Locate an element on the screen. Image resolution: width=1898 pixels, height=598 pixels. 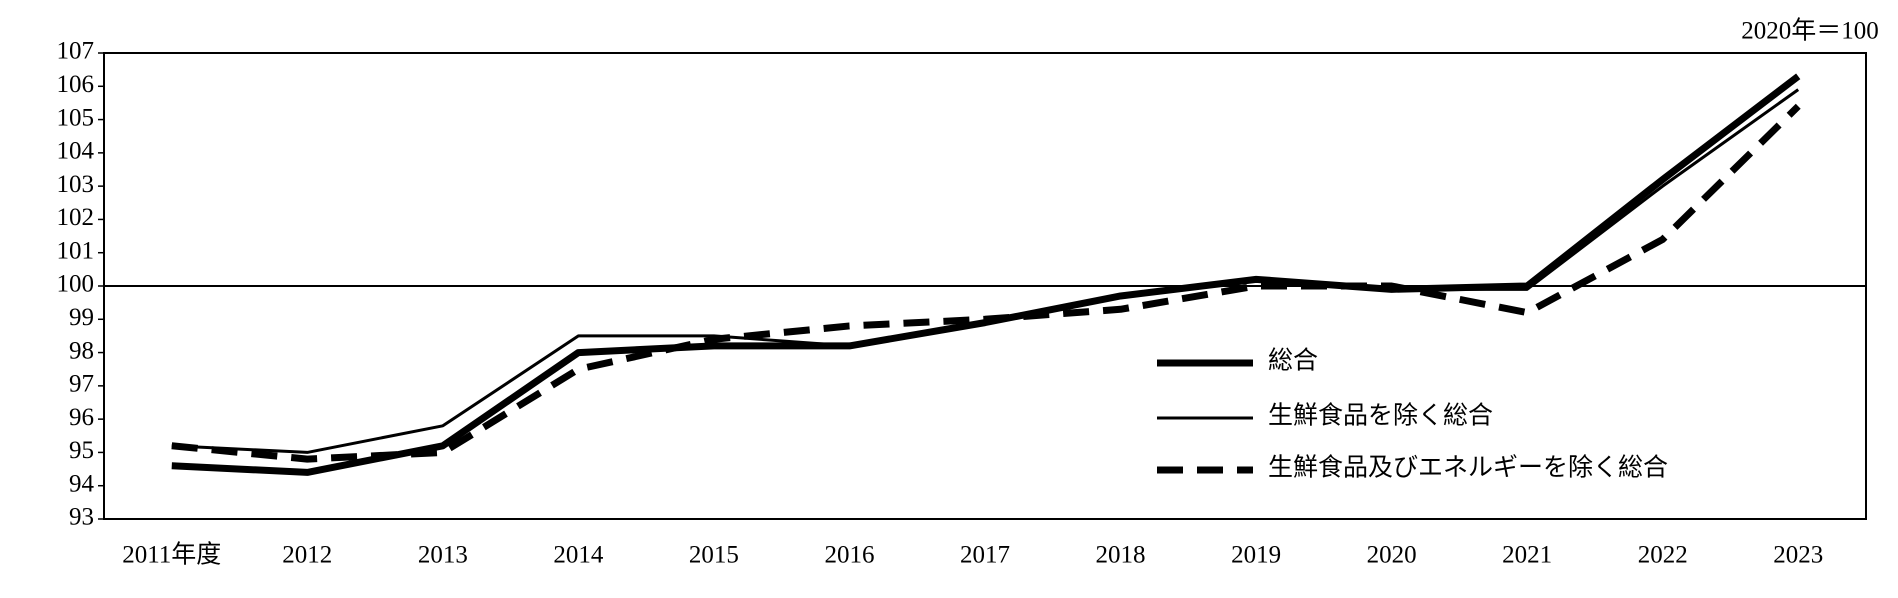
legend-label: 生鮮食品及びエネルギーを除く総合 is located at coordinates (1468, 468).